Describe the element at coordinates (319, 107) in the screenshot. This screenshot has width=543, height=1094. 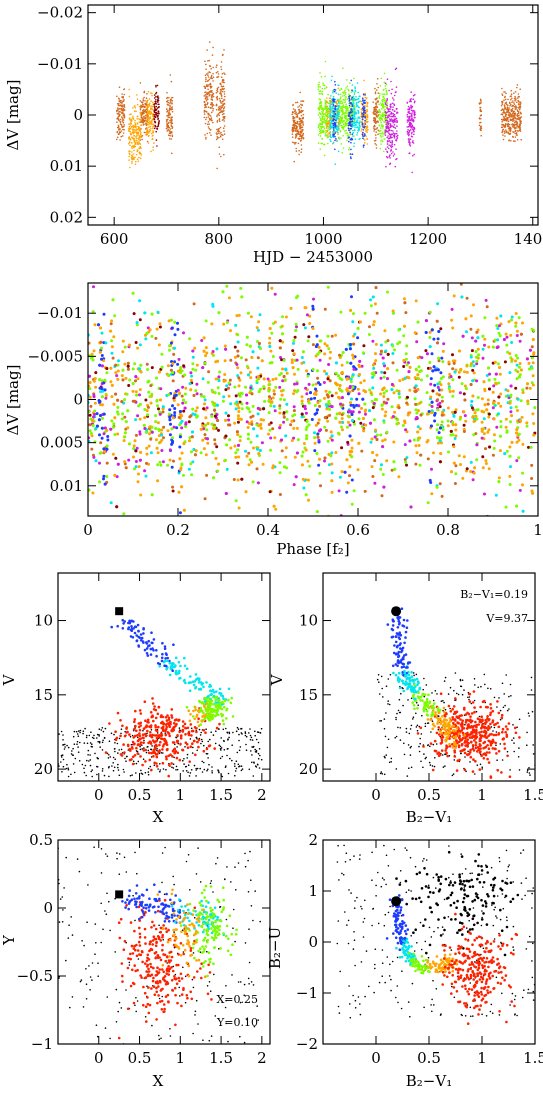
I see `light-curve-points` at that location.